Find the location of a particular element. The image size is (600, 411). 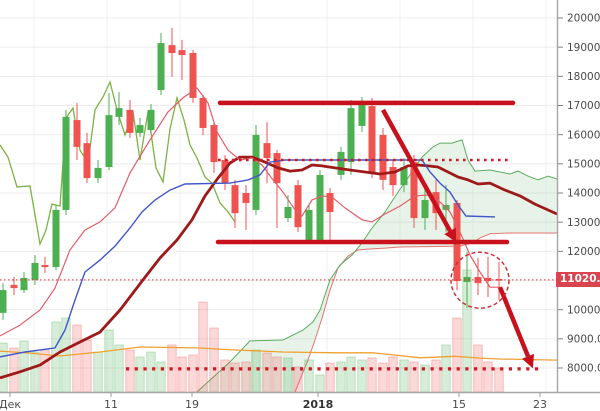

time-tick-label: 23 is located at coordinates (540, 404).